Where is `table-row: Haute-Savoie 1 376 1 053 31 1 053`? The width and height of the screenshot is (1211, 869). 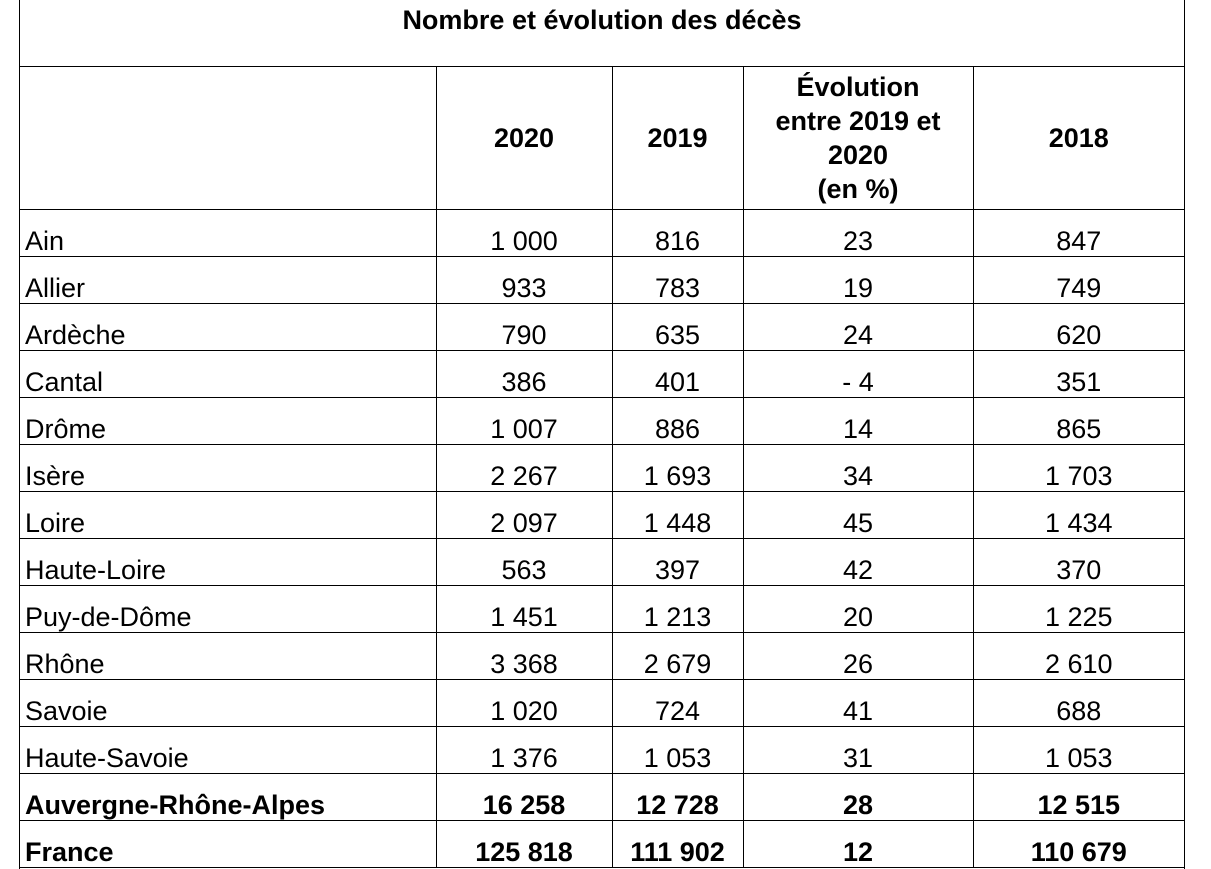 table-row: Haute-Savoie 1 376 1 053 31 1 053 is located at coordinates (602, 750).